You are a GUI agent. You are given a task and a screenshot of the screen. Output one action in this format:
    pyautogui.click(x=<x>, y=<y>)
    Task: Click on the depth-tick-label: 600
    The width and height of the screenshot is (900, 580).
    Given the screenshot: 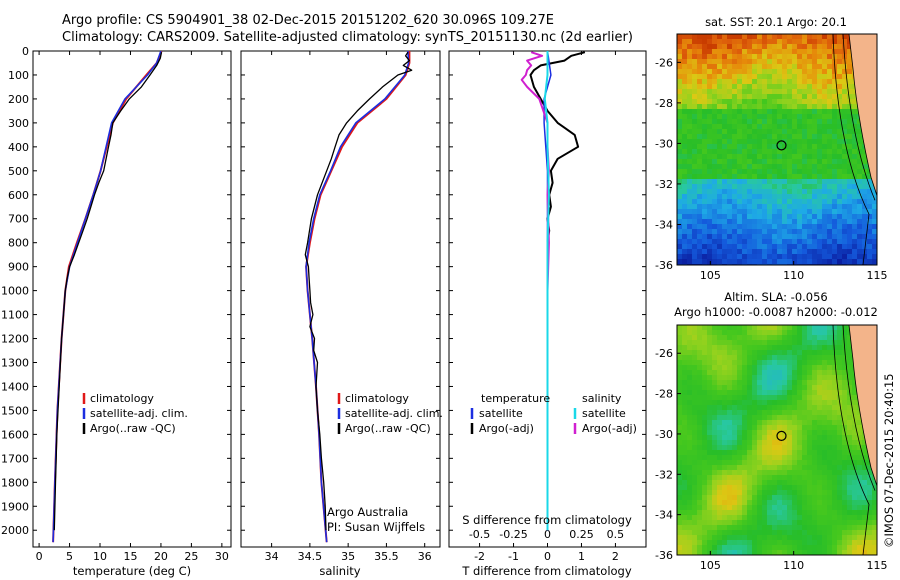 What is the action you would take?
    pyautogui.click(x=18, y=195)
    